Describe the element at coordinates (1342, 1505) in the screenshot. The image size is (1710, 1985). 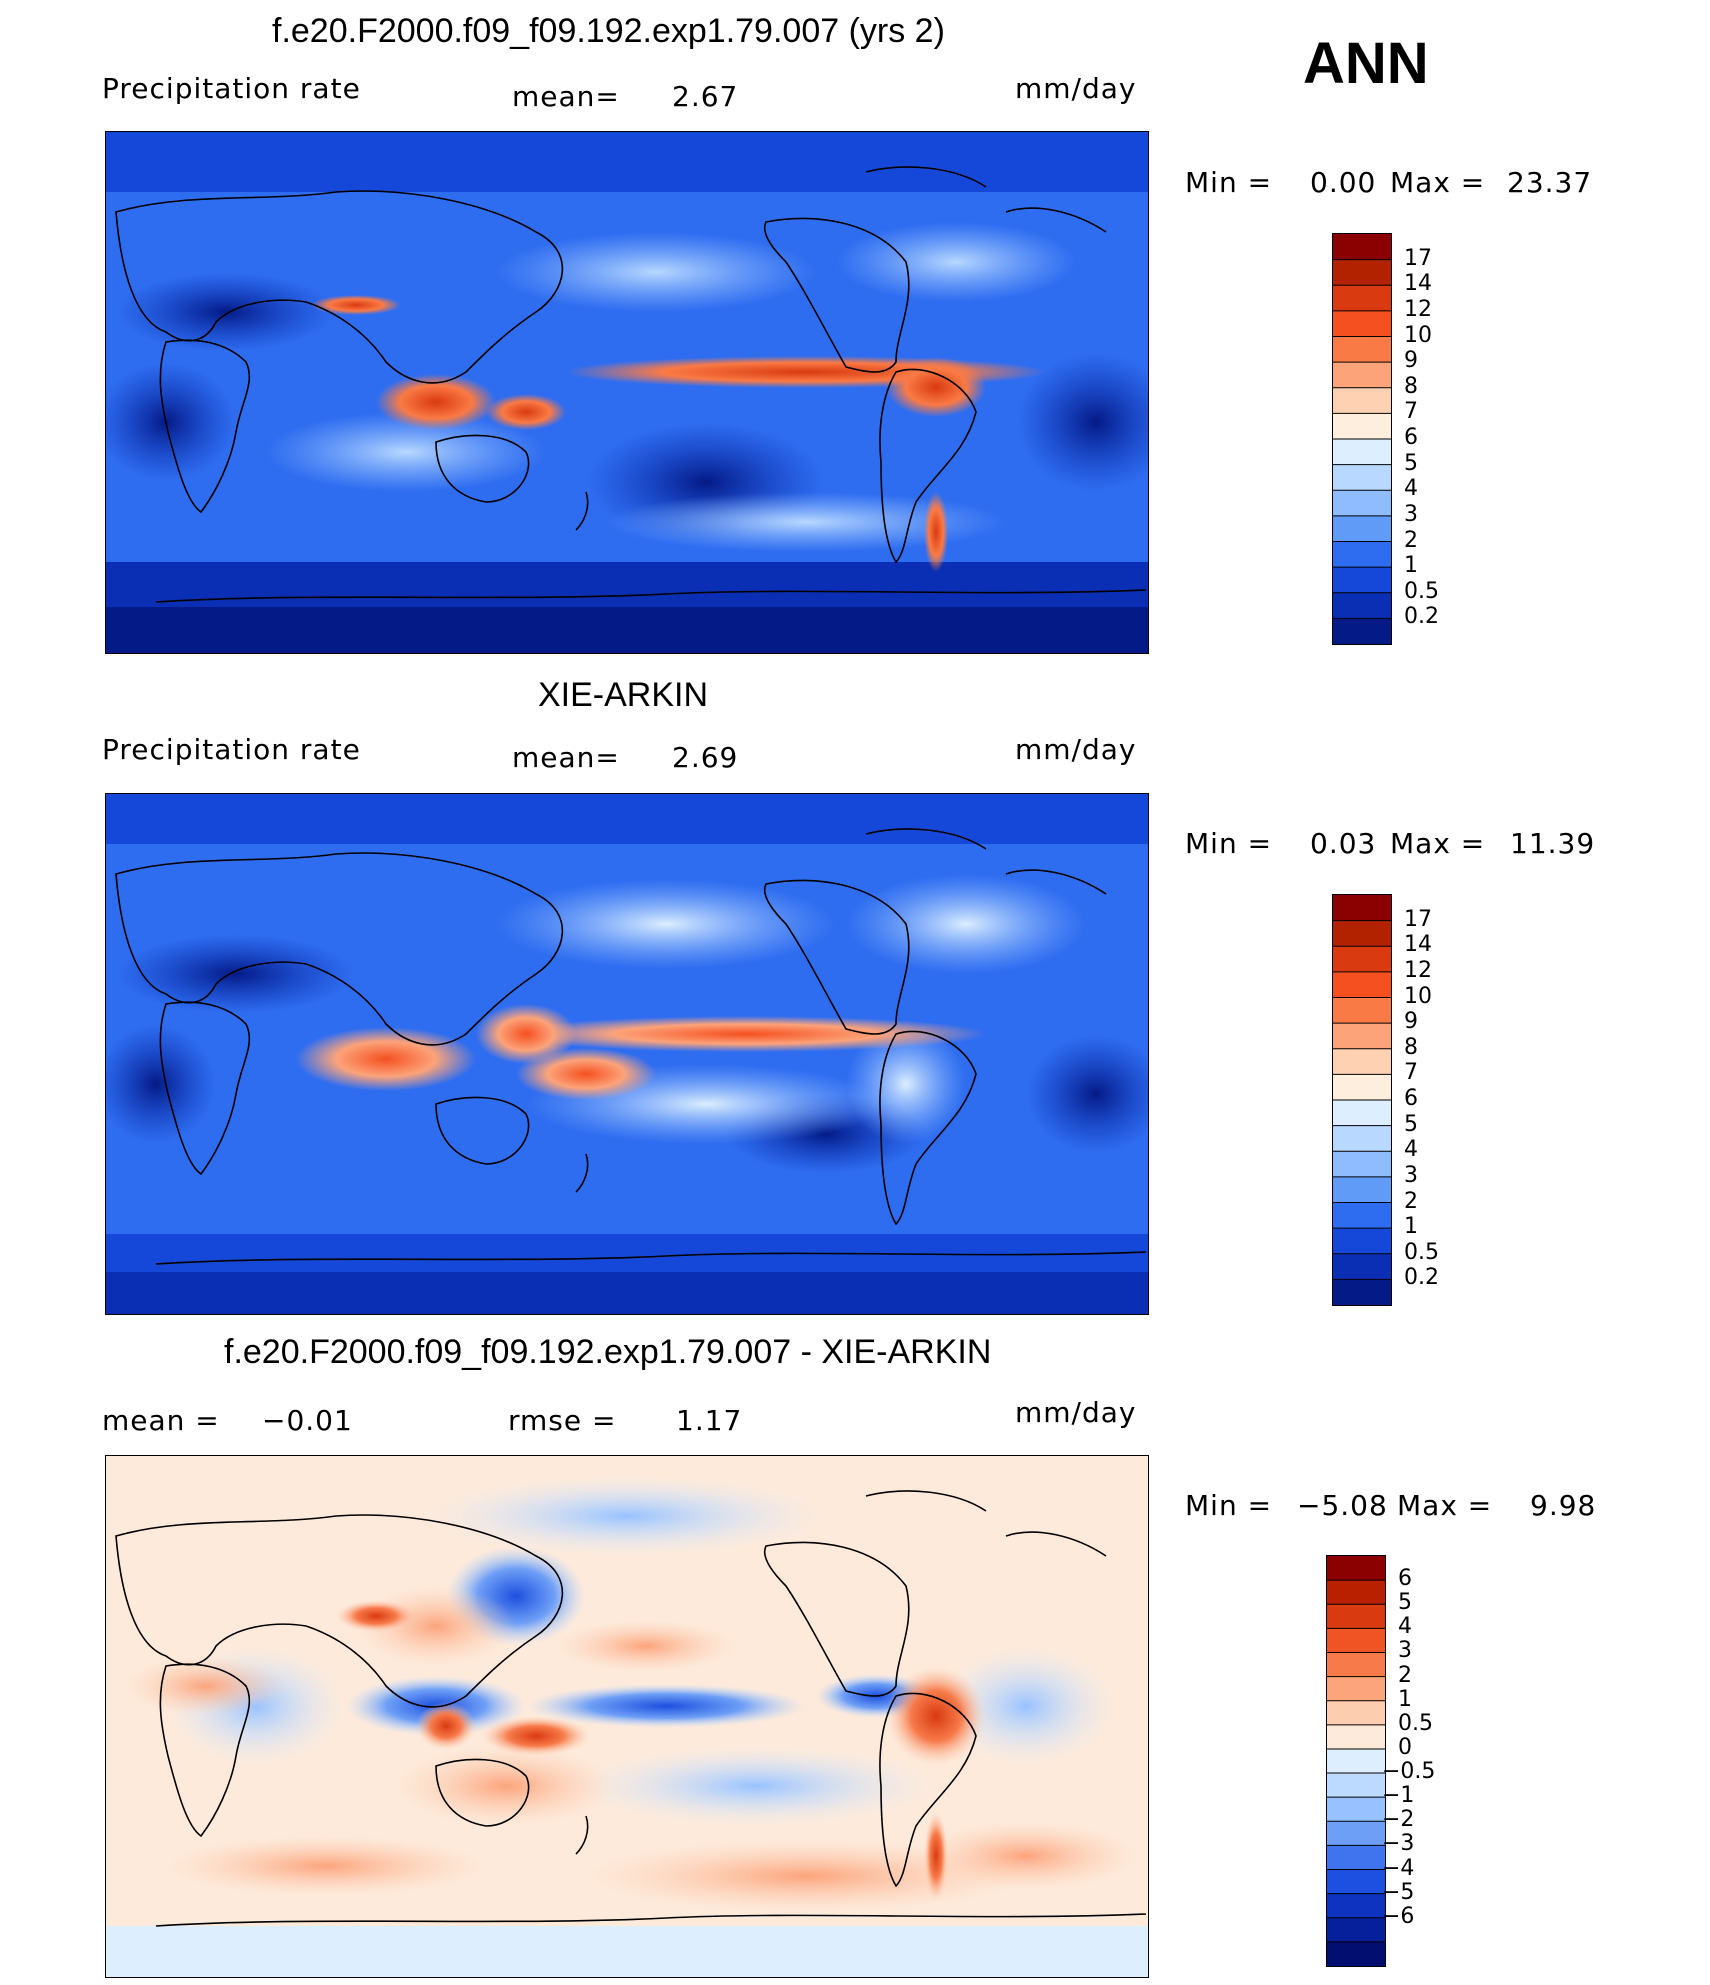
I see `panel-3-min-value: −5.08` at that location.